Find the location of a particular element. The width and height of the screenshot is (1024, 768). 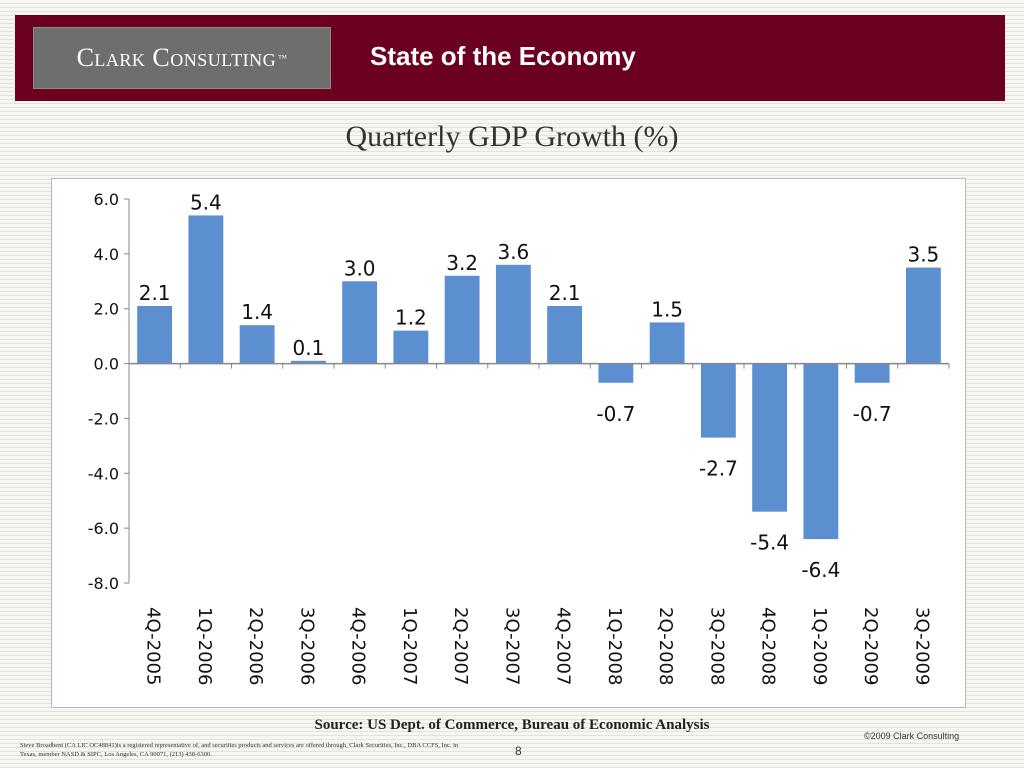

x-category-label: 1Q-2006 is located at coordinates (204, 646).